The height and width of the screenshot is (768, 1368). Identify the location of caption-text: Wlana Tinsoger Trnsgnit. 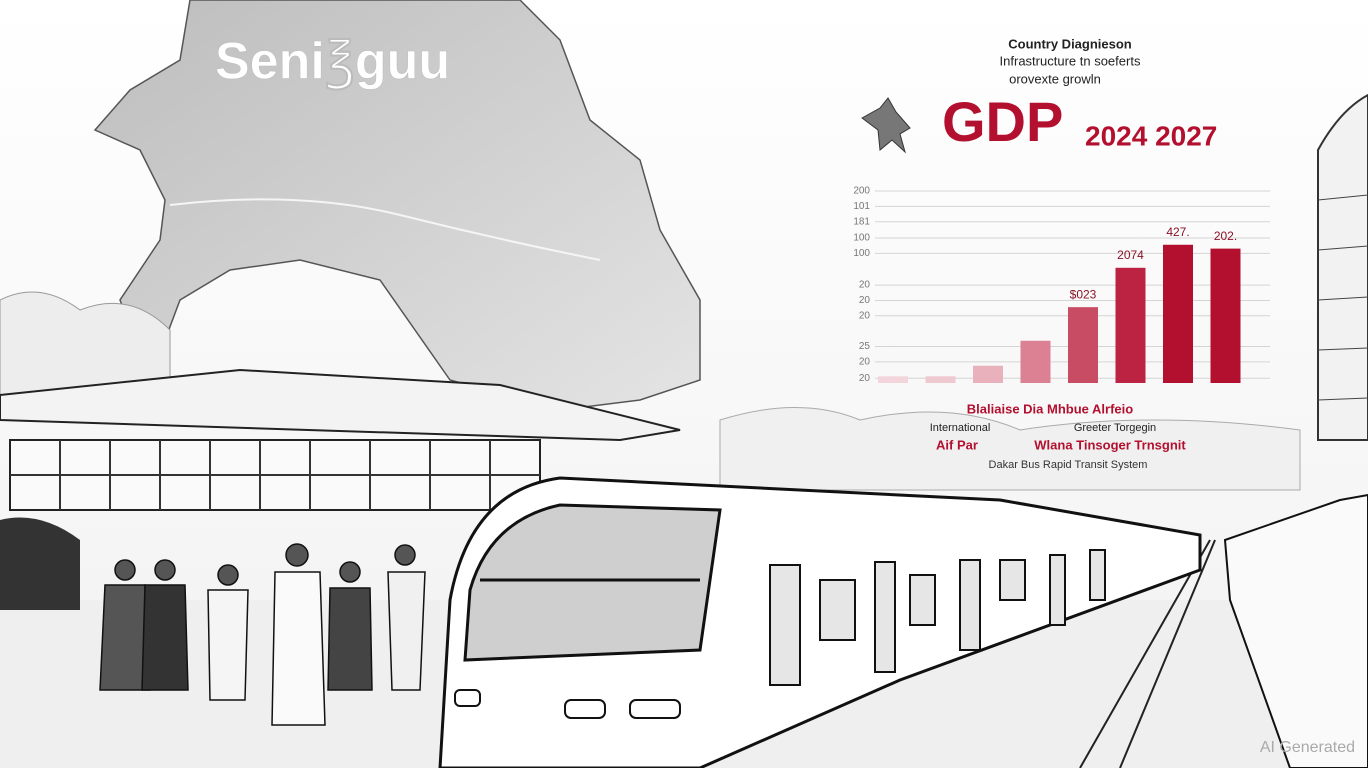
(1110, 444).